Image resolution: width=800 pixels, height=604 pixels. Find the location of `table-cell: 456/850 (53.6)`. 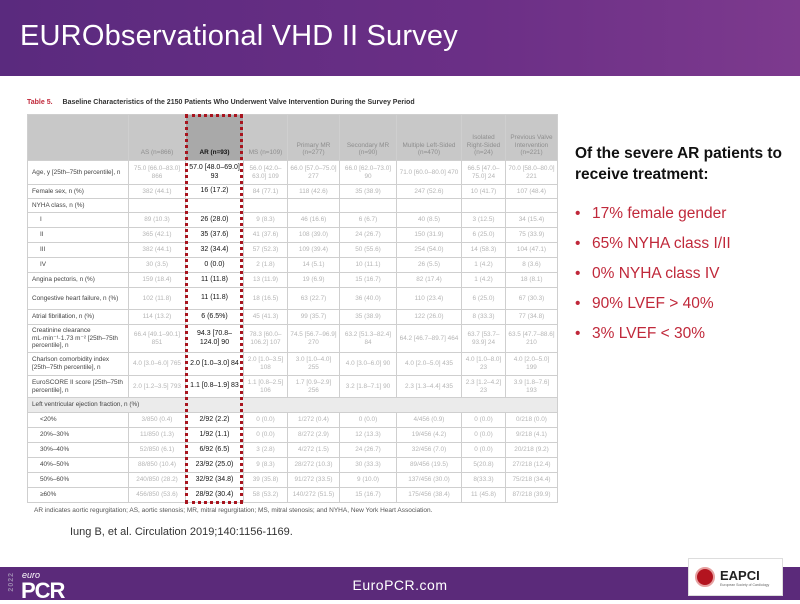

table-cell: 456/850 (53.6) is located at coordinates (157, 495).